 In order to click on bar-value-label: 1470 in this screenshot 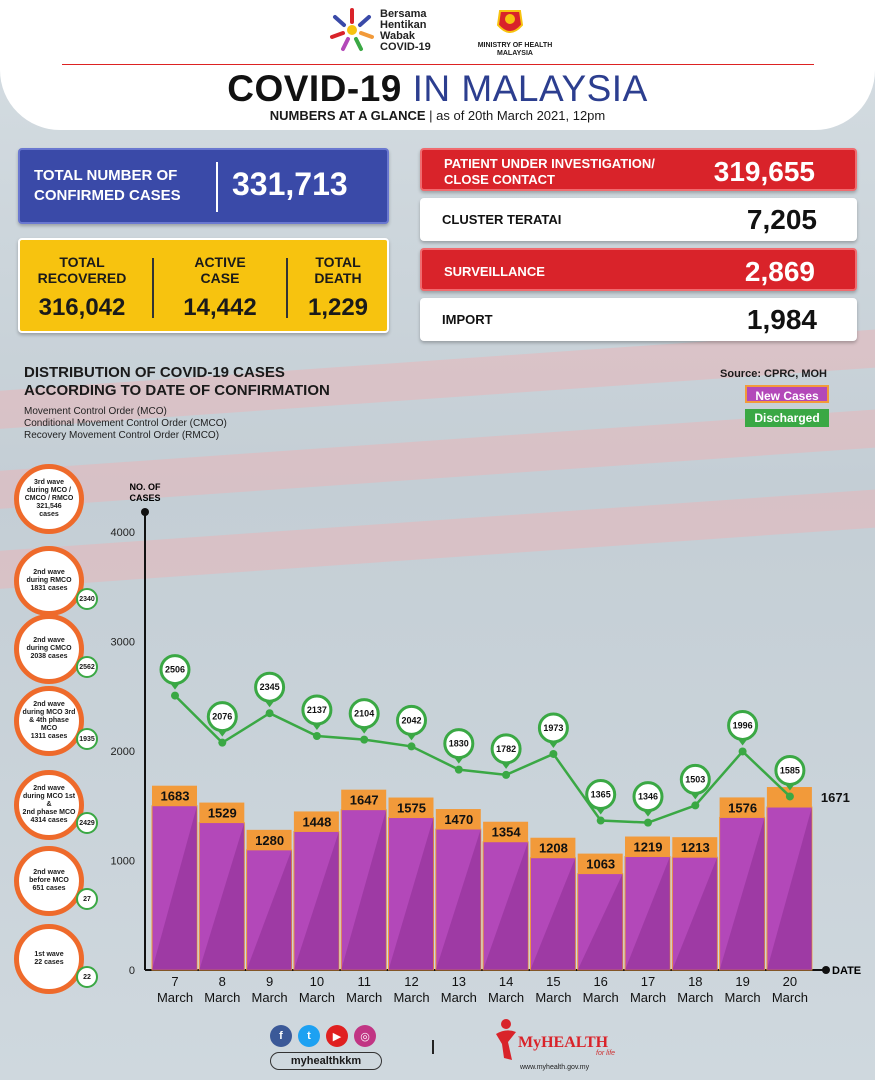, I will do `click(458, 819)`.